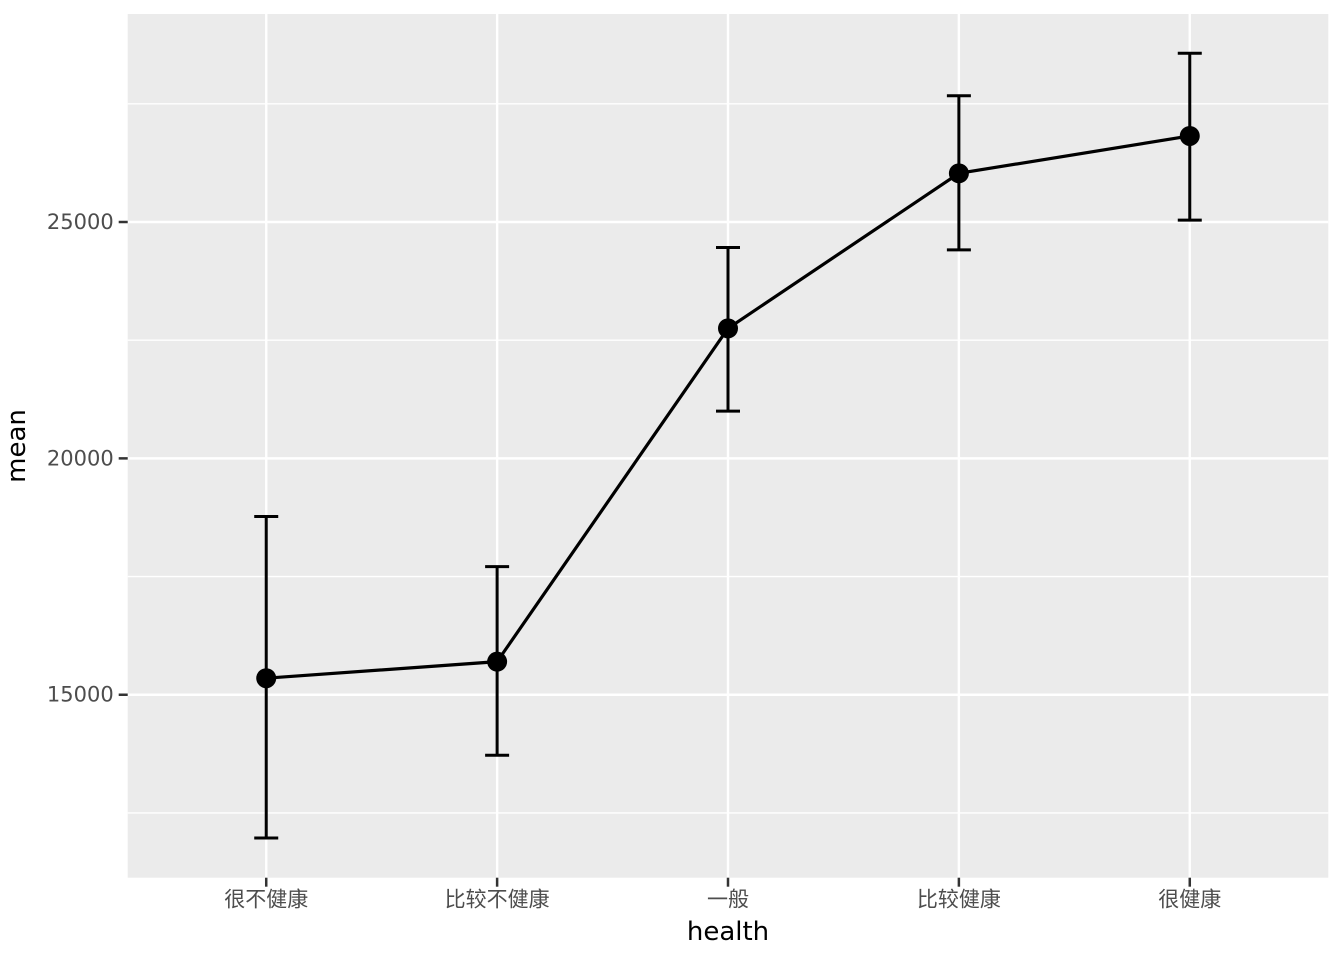  What do you see at coordinates (17, 446) in the screenshot?
I see `y-axis-title: mean` at bounding box center [17, 446].